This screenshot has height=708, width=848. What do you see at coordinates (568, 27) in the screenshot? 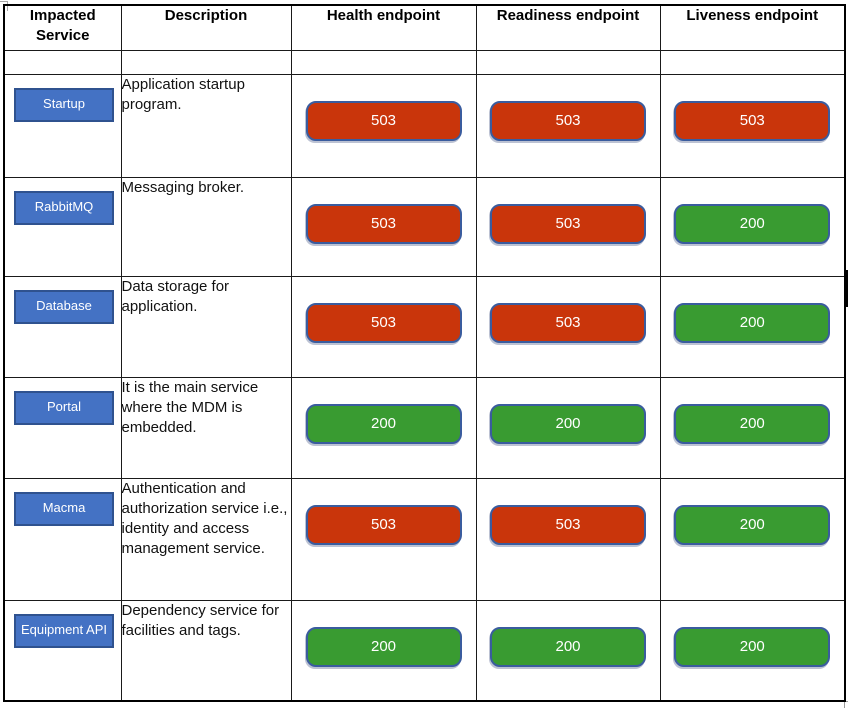
I see `header-readiness-endpoint: Readiness endpoint` at bounding box center [568, 27].